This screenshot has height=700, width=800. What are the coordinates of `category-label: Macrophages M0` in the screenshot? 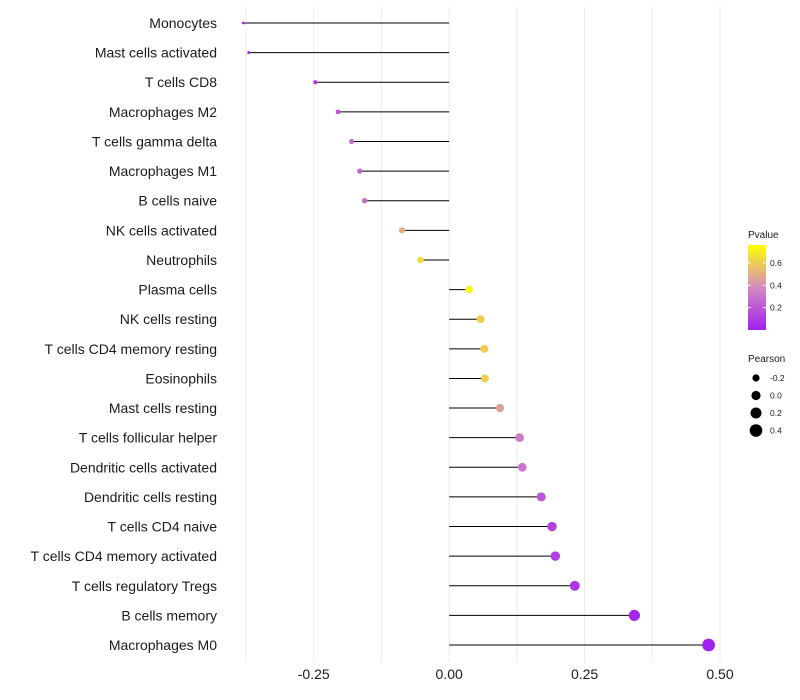 It's located at (163, 645).